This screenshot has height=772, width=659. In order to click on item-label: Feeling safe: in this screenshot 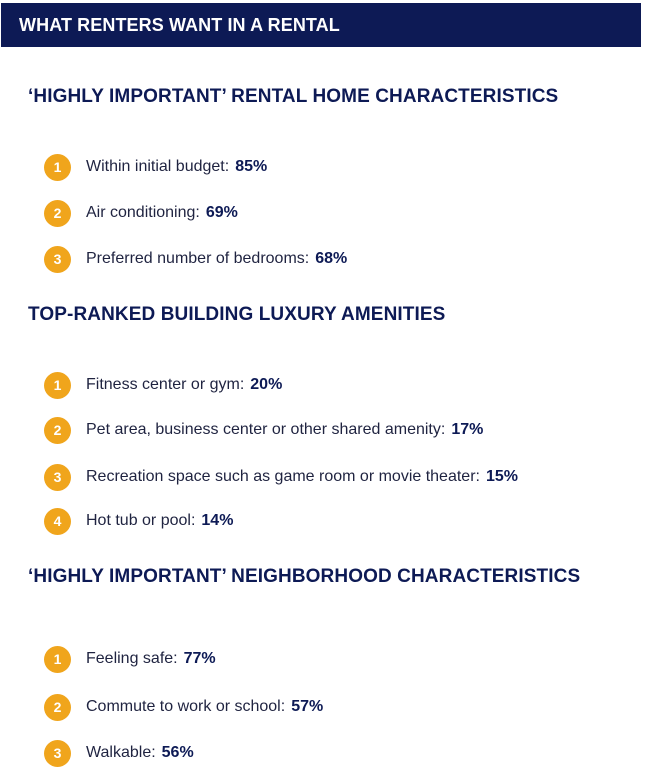, I will do `click(132, 658)`.